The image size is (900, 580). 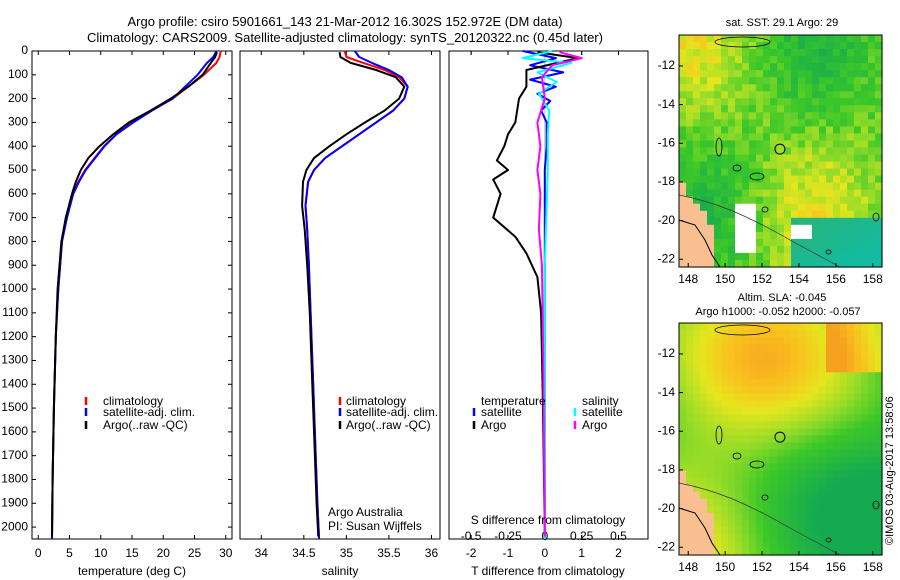 I want to click on y-tick-label: 200, so click(x=18, y=98).